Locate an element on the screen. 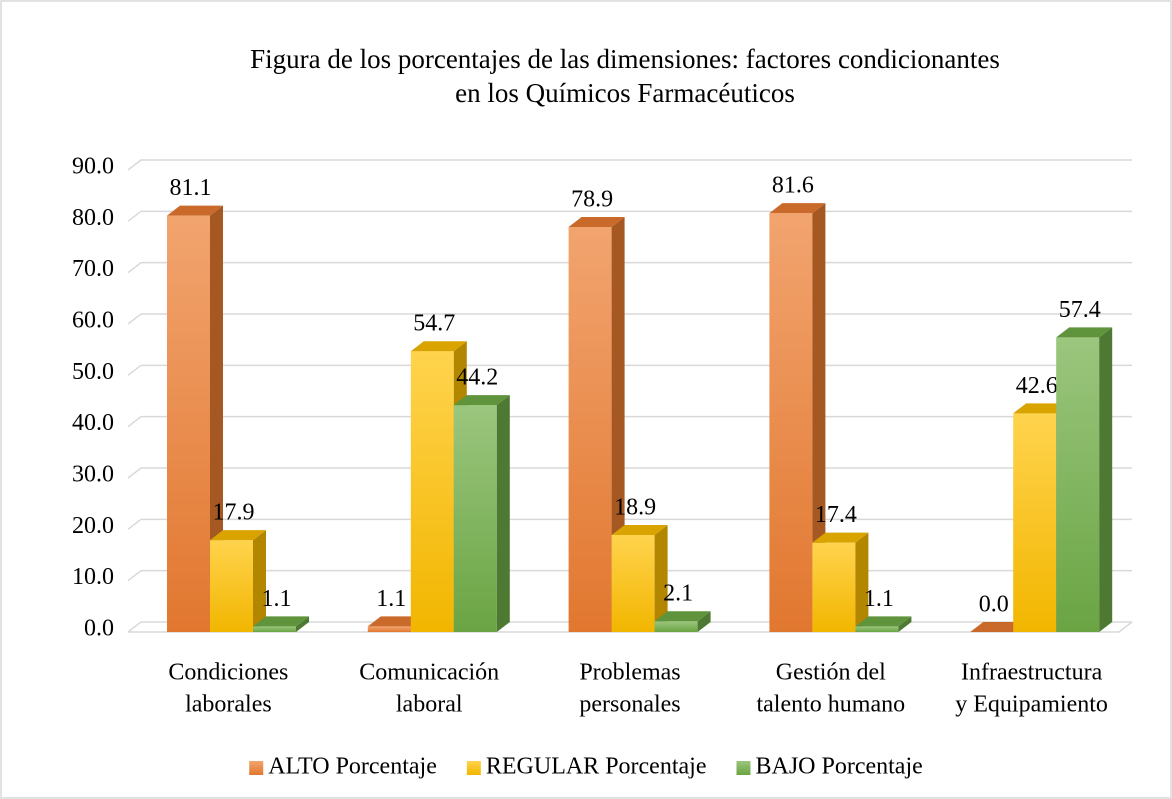  data-label: 57.4 is located at coordinates (1080, 310).